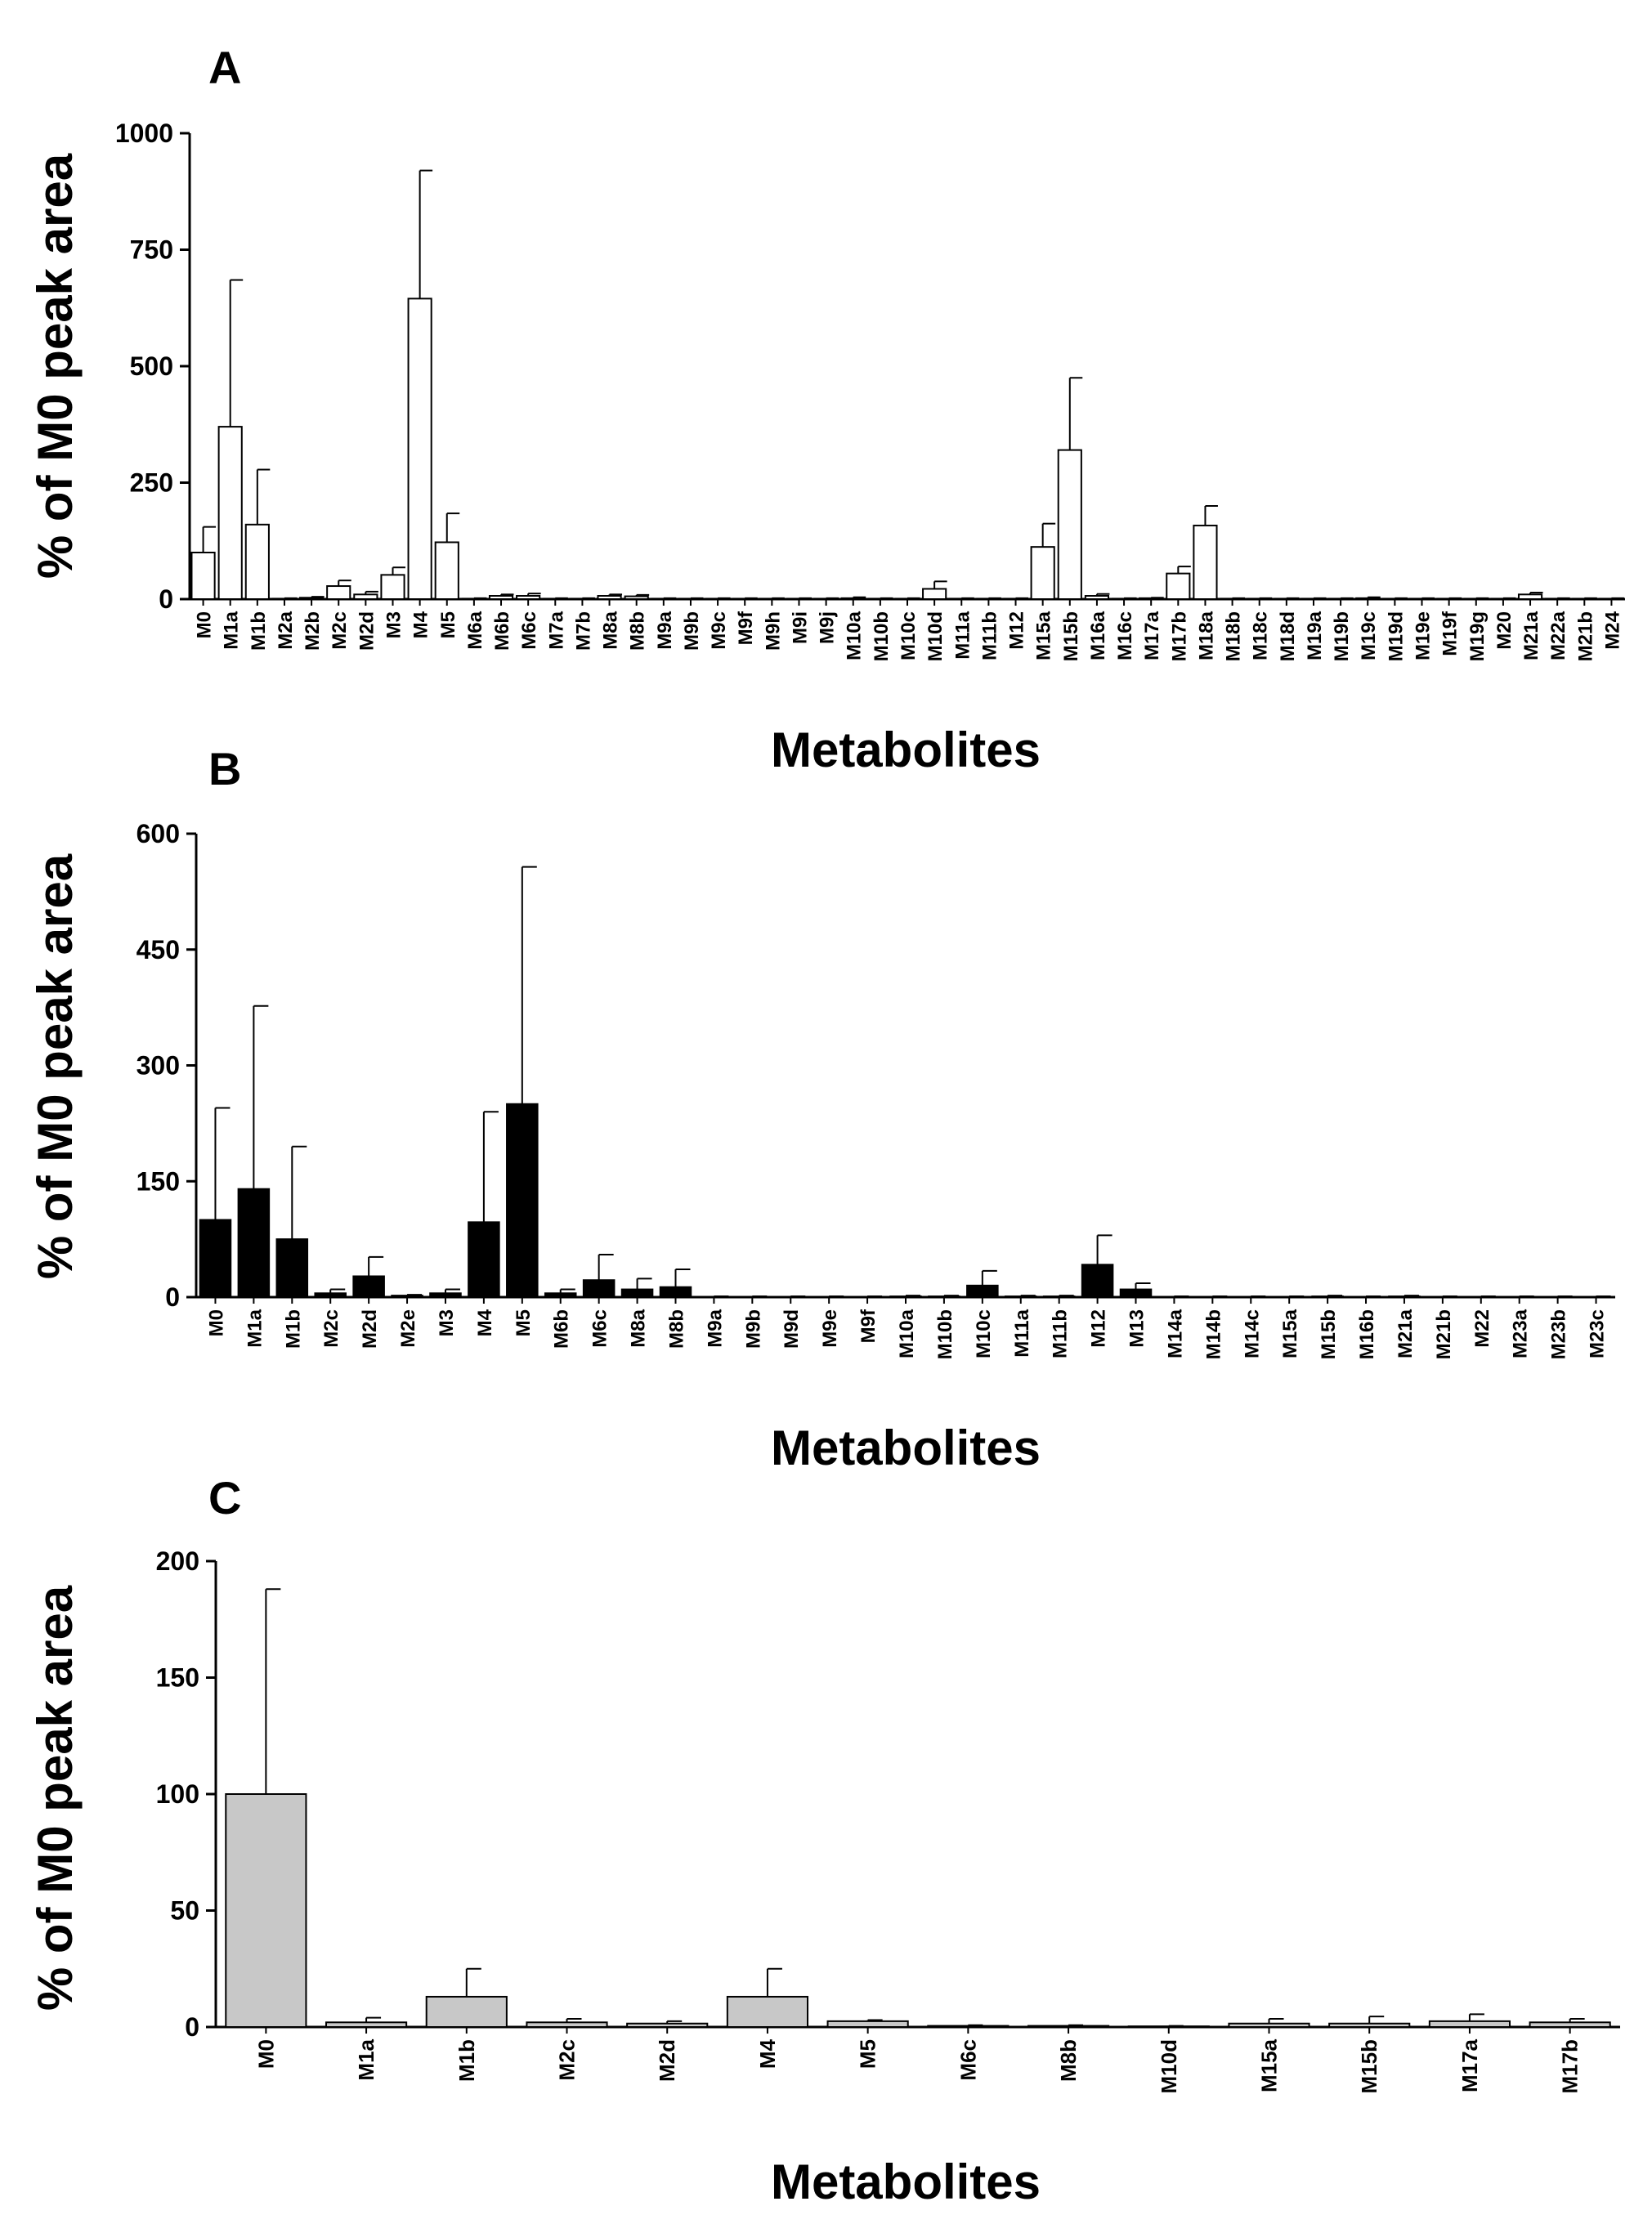 The width and height of the screenshot is (1652, 2215). I want to click on x-tick-label: M11b, so click(1061, 1334).